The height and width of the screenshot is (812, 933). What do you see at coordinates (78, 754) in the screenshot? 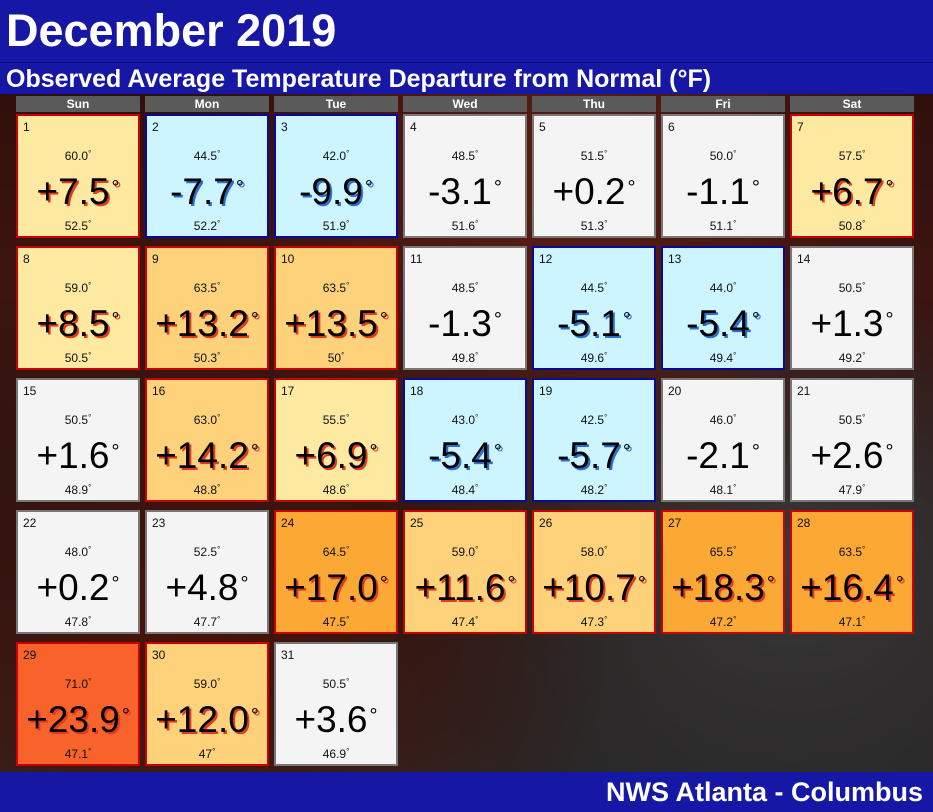
I see `normal-temp: 47.1` at bounding box center [78, 754].